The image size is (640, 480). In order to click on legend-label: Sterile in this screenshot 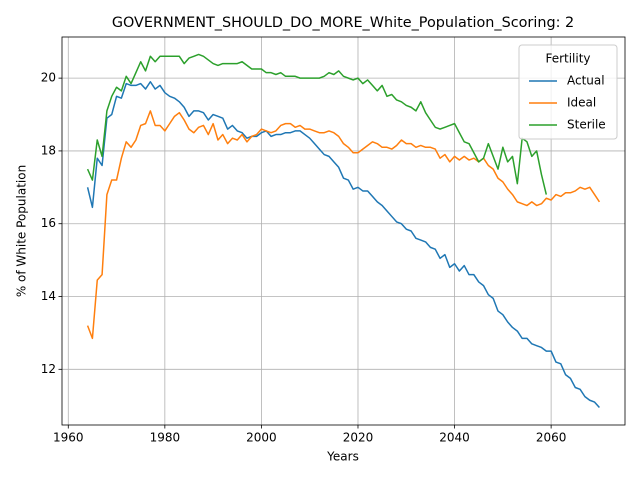, I will do `click(586, 125)`.